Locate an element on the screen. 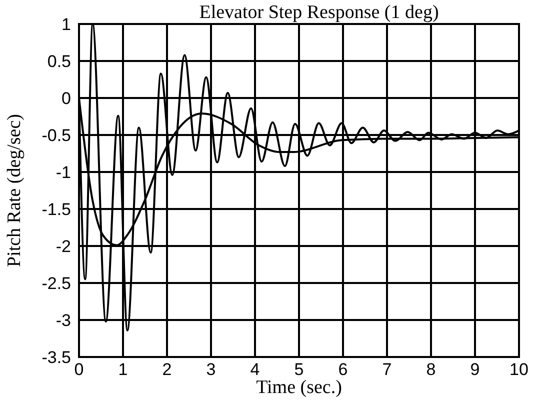 This screenshot has width=547, height=401. chart-title: Elevator Step Response (1 deg) is located at coordinates (319, 12).